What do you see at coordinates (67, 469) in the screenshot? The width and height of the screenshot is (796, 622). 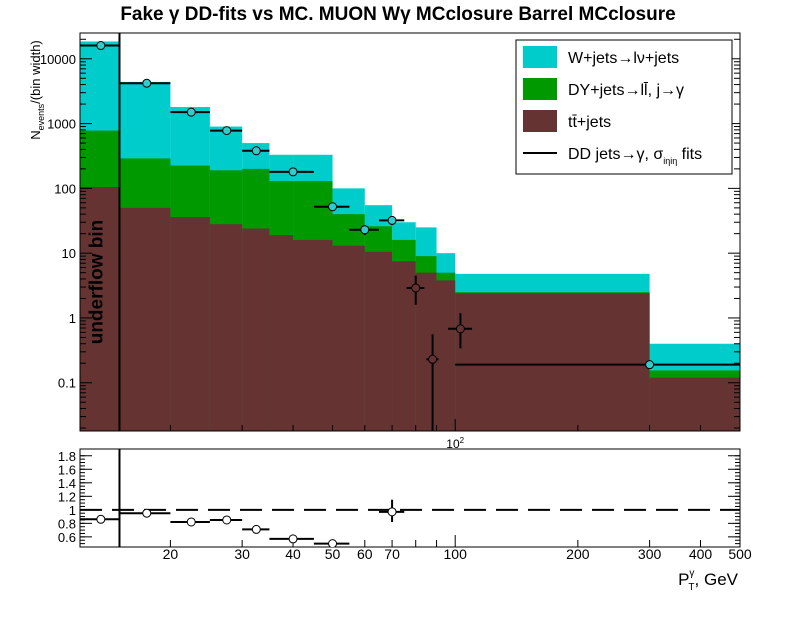 I see `ratio-y-tick-label-5: 1.6` at bounding box center [67, 469].